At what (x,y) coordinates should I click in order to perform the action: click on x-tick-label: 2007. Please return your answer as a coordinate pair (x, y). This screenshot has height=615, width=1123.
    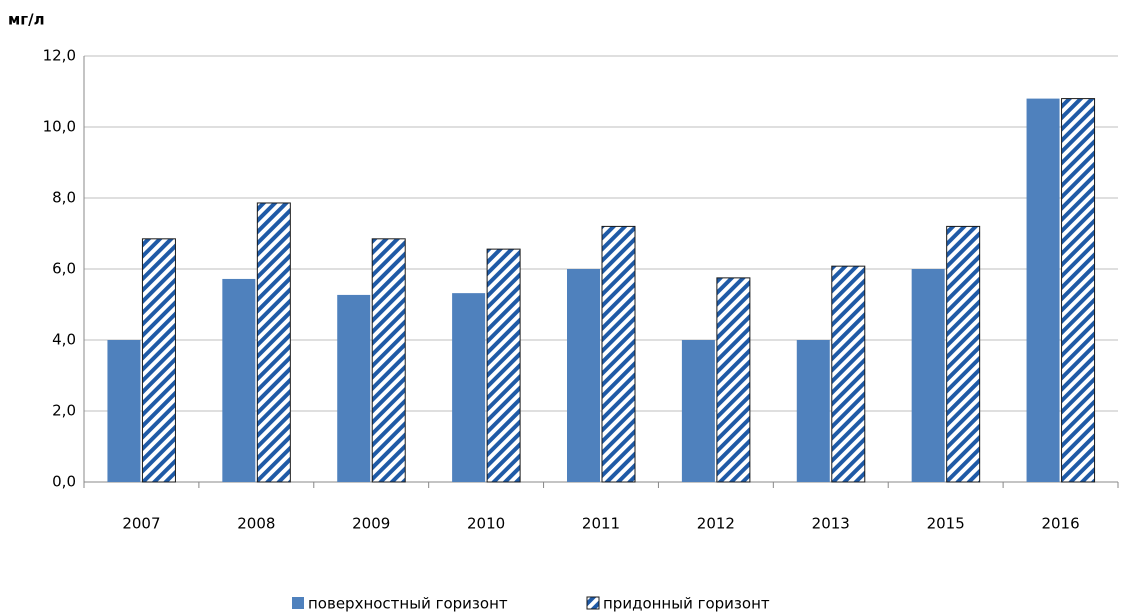
    Looking at the image, I should click on (141, 524).